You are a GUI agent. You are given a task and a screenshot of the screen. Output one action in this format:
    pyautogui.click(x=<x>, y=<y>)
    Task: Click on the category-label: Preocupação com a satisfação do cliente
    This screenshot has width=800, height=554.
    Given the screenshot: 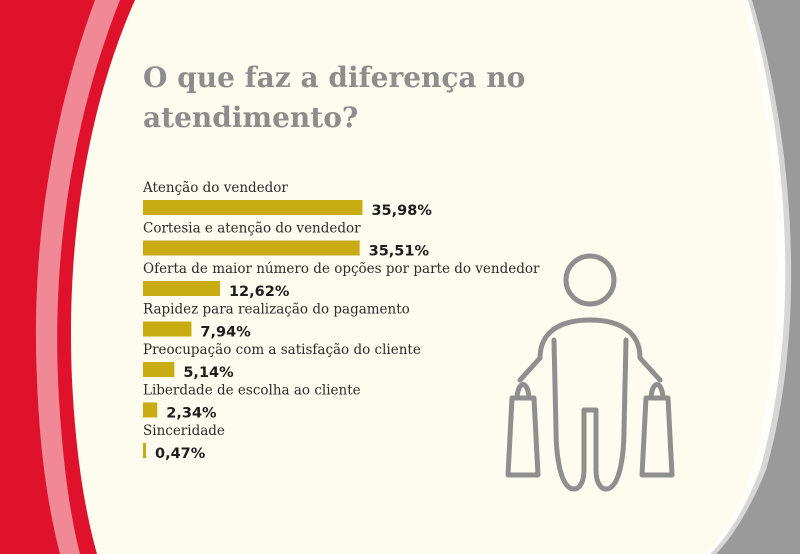 What is the action you would take?
    pyautogui.click(x=282, y=350)
    